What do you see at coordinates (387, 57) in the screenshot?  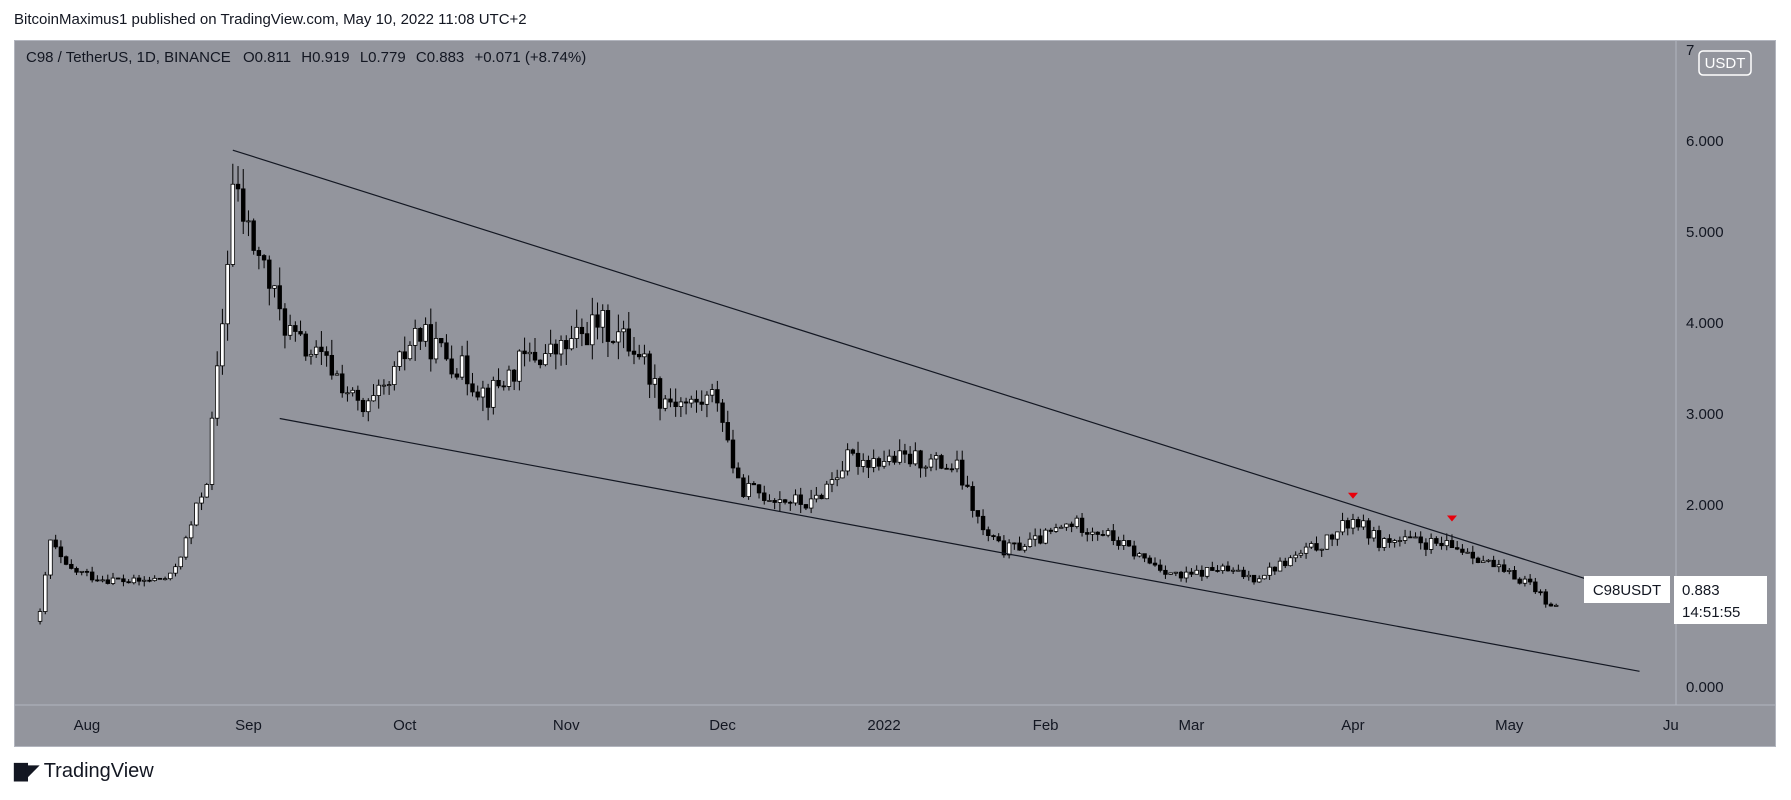 I see `legend-low-value: 0.779` at bounding box center [387, 57].